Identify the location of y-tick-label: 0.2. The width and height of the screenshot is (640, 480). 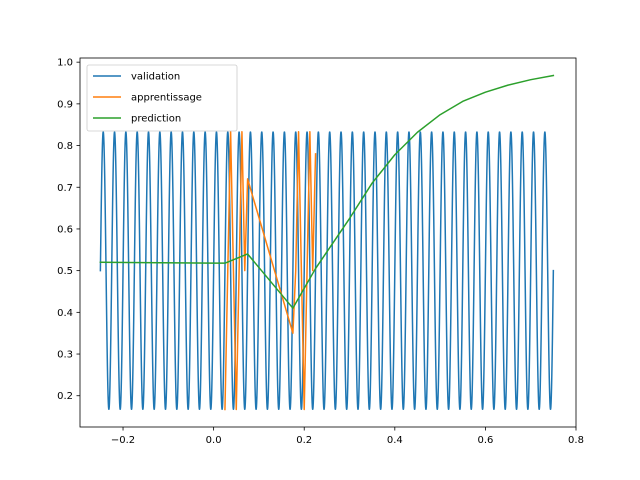
(65, 396).